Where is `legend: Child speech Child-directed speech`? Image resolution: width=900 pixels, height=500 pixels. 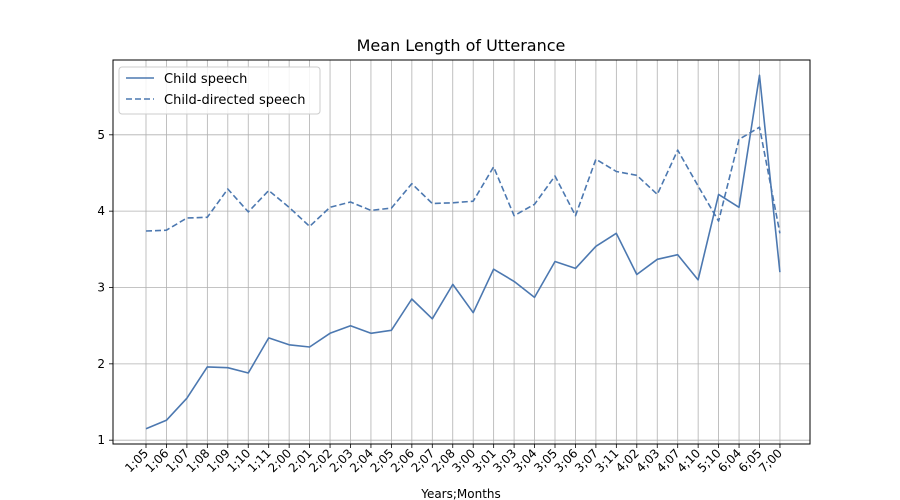 legend: Child speech Child-directed speech is located at coordinates (219, 90).